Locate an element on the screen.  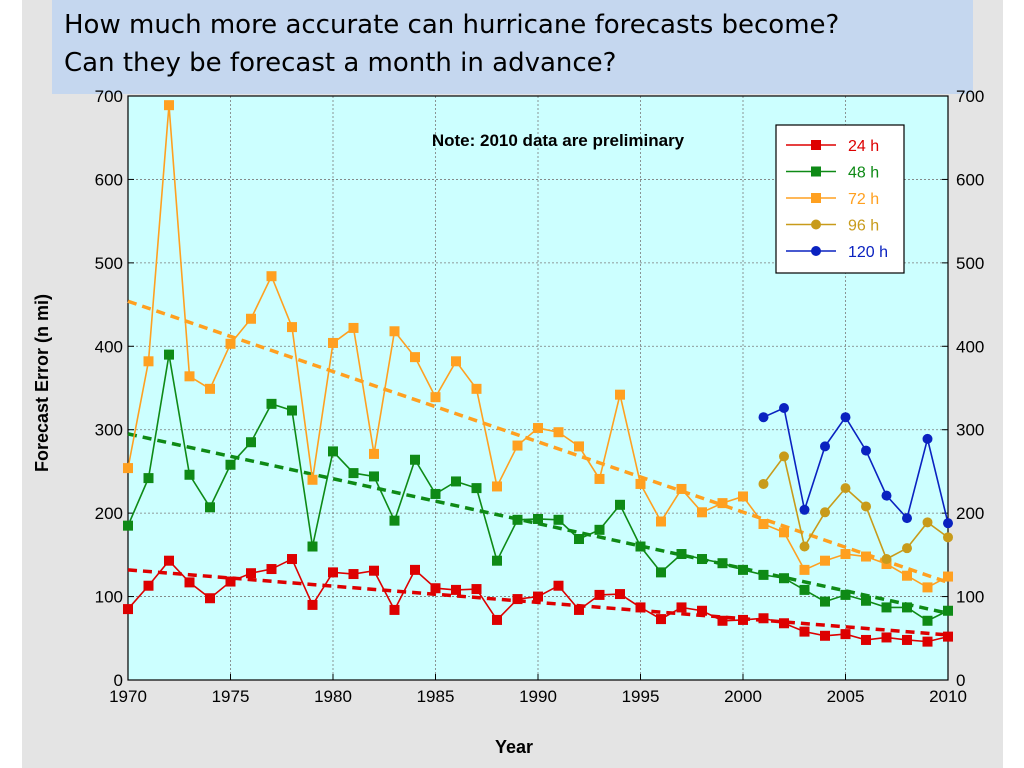
x-tick-label: 1975 is located at coordinates (231, 696).